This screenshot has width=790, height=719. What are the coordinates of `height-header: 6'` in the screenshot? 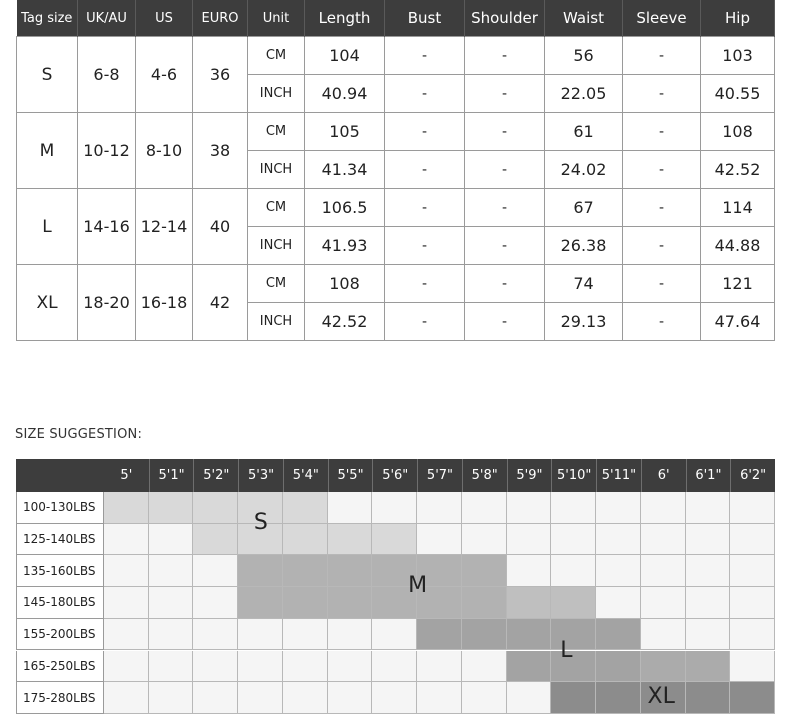 It's located at (663, 475).